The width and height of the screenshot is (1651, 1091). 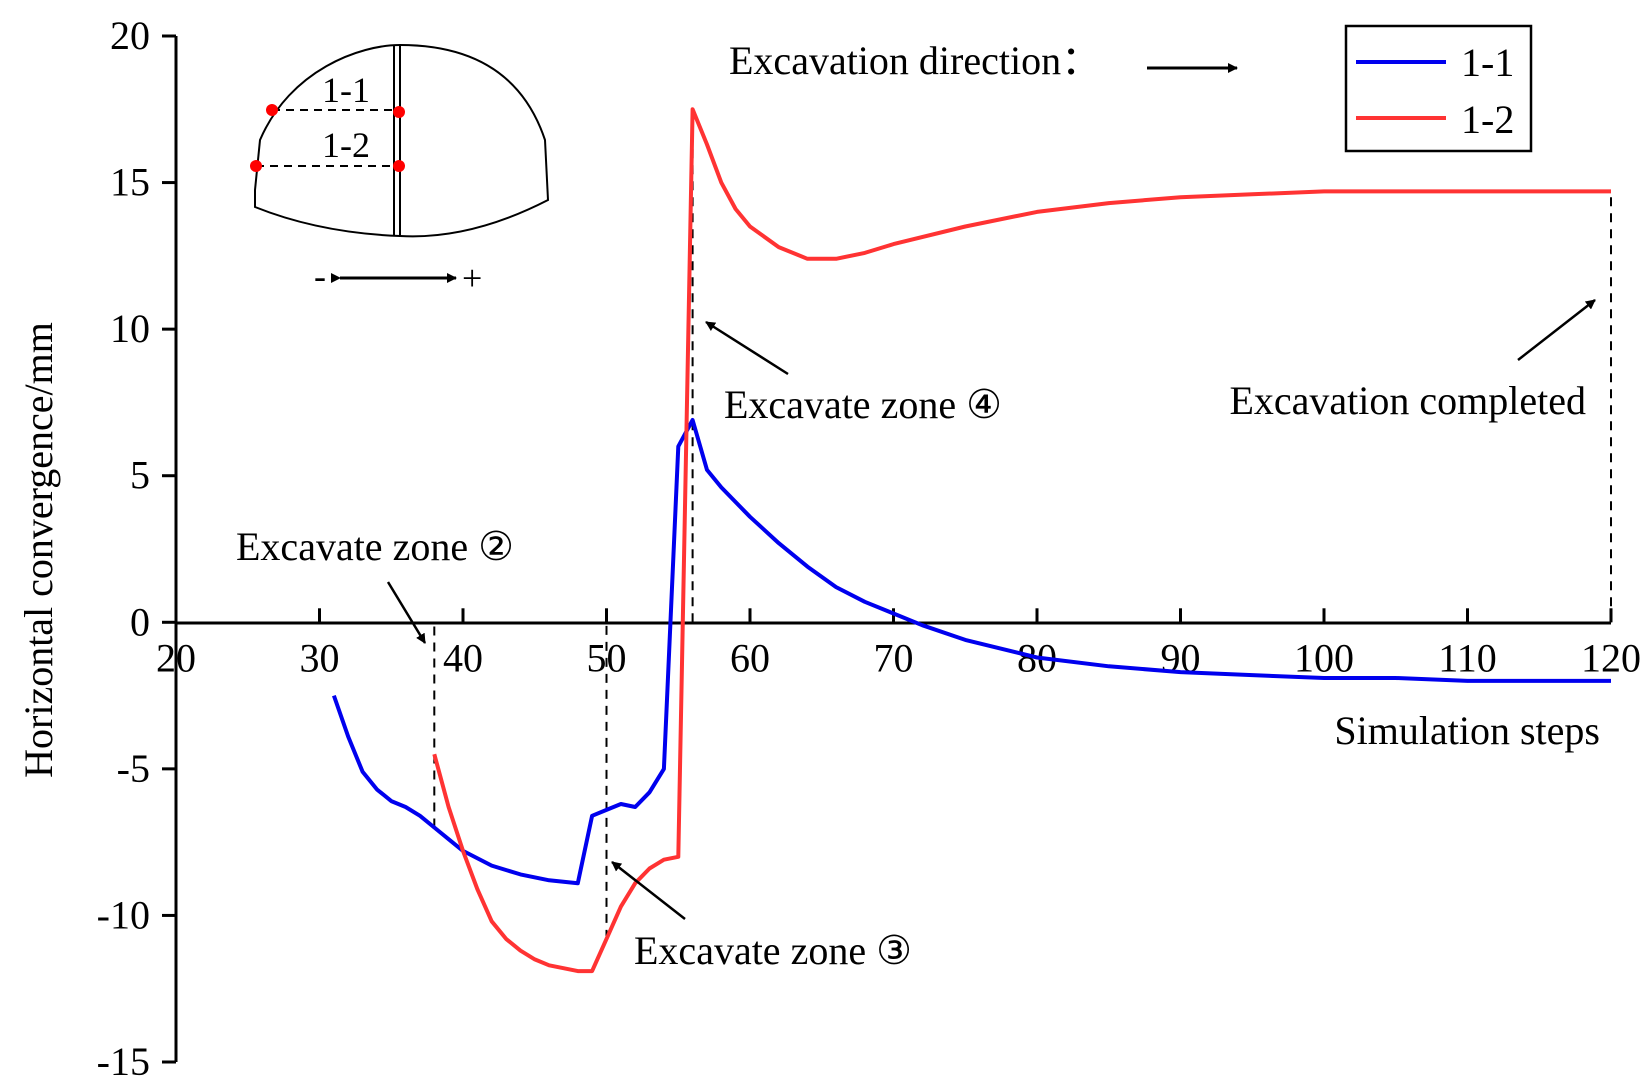 I want to click on y-axis-title: Horizontal convergence/mm, so click(x=38, y=550).